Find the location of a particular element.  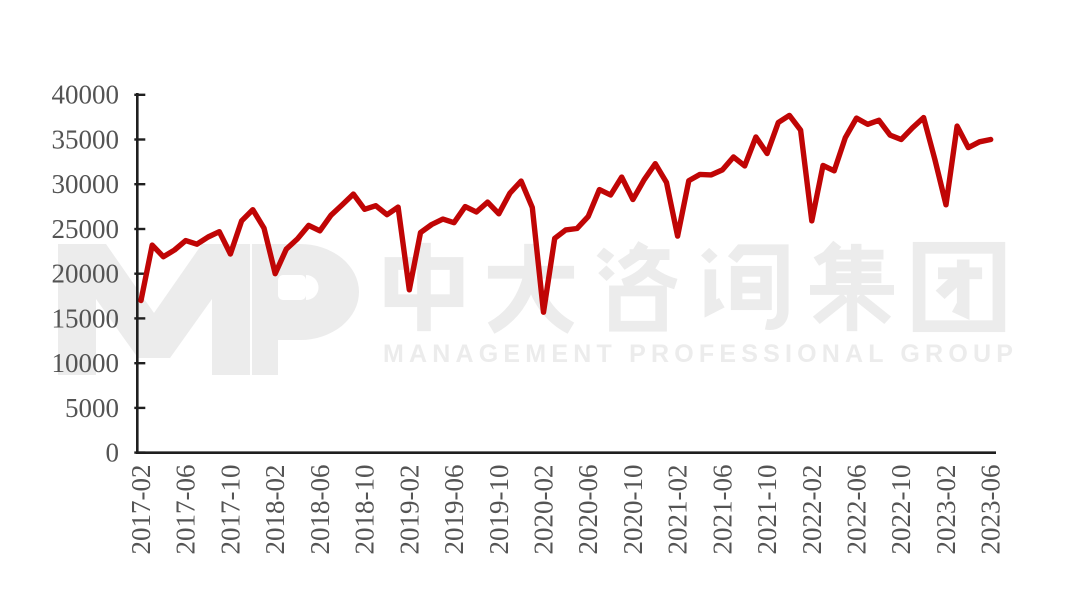

svg-text: 2020-06 is located at coordinates (588, 510).